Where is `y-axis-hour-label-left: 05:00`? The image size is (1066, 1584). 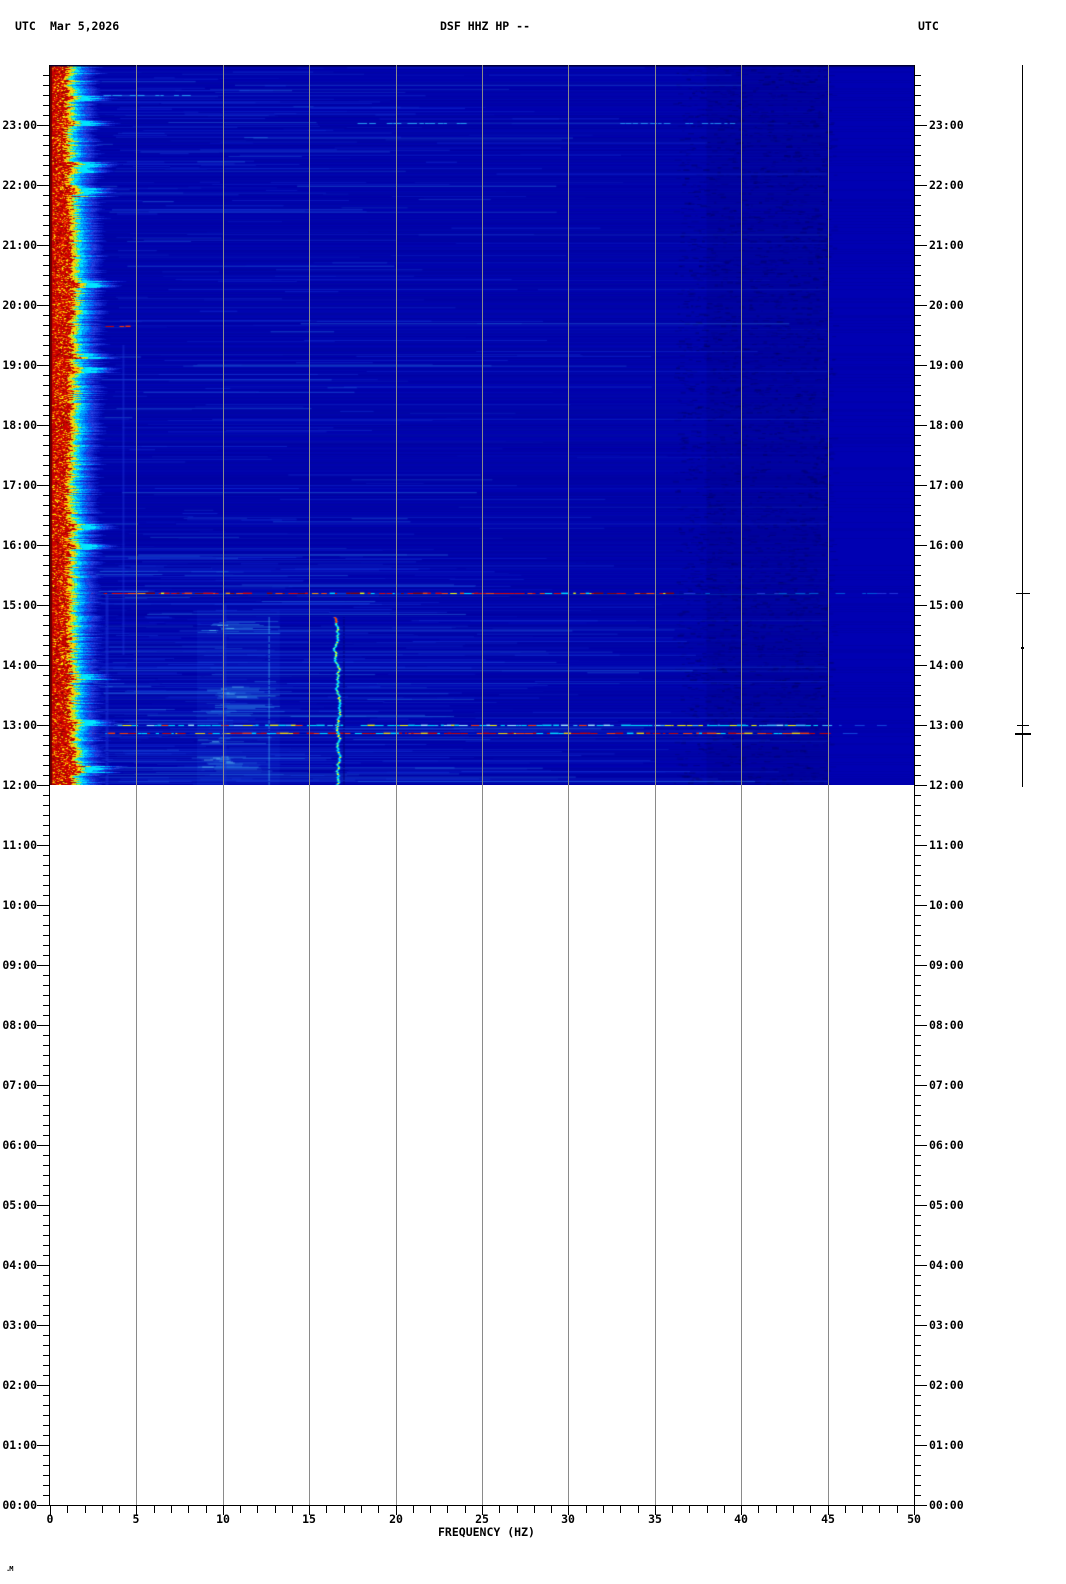
y-axis-hour-label-left: 05:00 is located at coordinates (19, 1205).